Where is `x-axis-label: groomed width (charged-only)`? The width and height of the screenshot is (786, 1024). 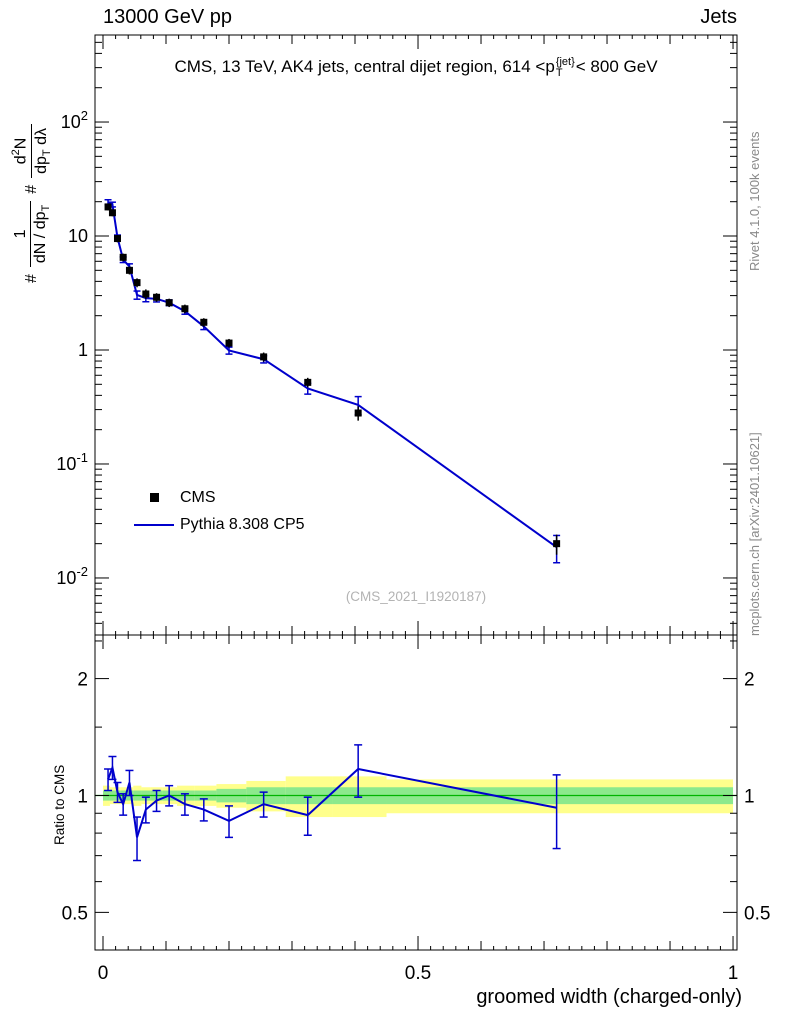
x-axis-label: groomed width (charged-only) is located at coordinates (609, 997).